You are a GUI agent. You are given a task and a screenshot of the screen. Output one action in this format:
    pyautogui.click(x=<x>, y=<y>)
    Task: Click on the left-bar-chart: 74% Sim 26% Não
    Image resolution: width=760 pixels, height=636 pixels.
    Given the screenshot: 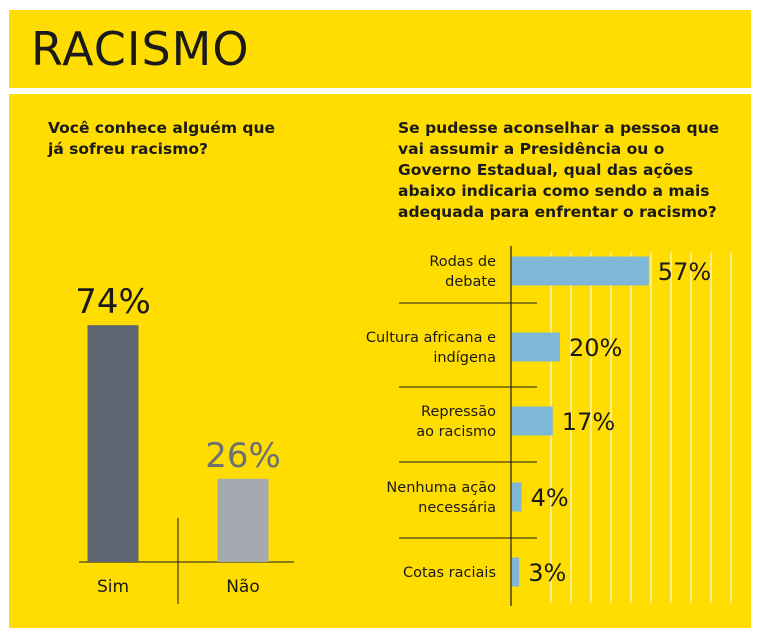 What is the action you would take?
    pyautogui.click(x=184, y=443)
    